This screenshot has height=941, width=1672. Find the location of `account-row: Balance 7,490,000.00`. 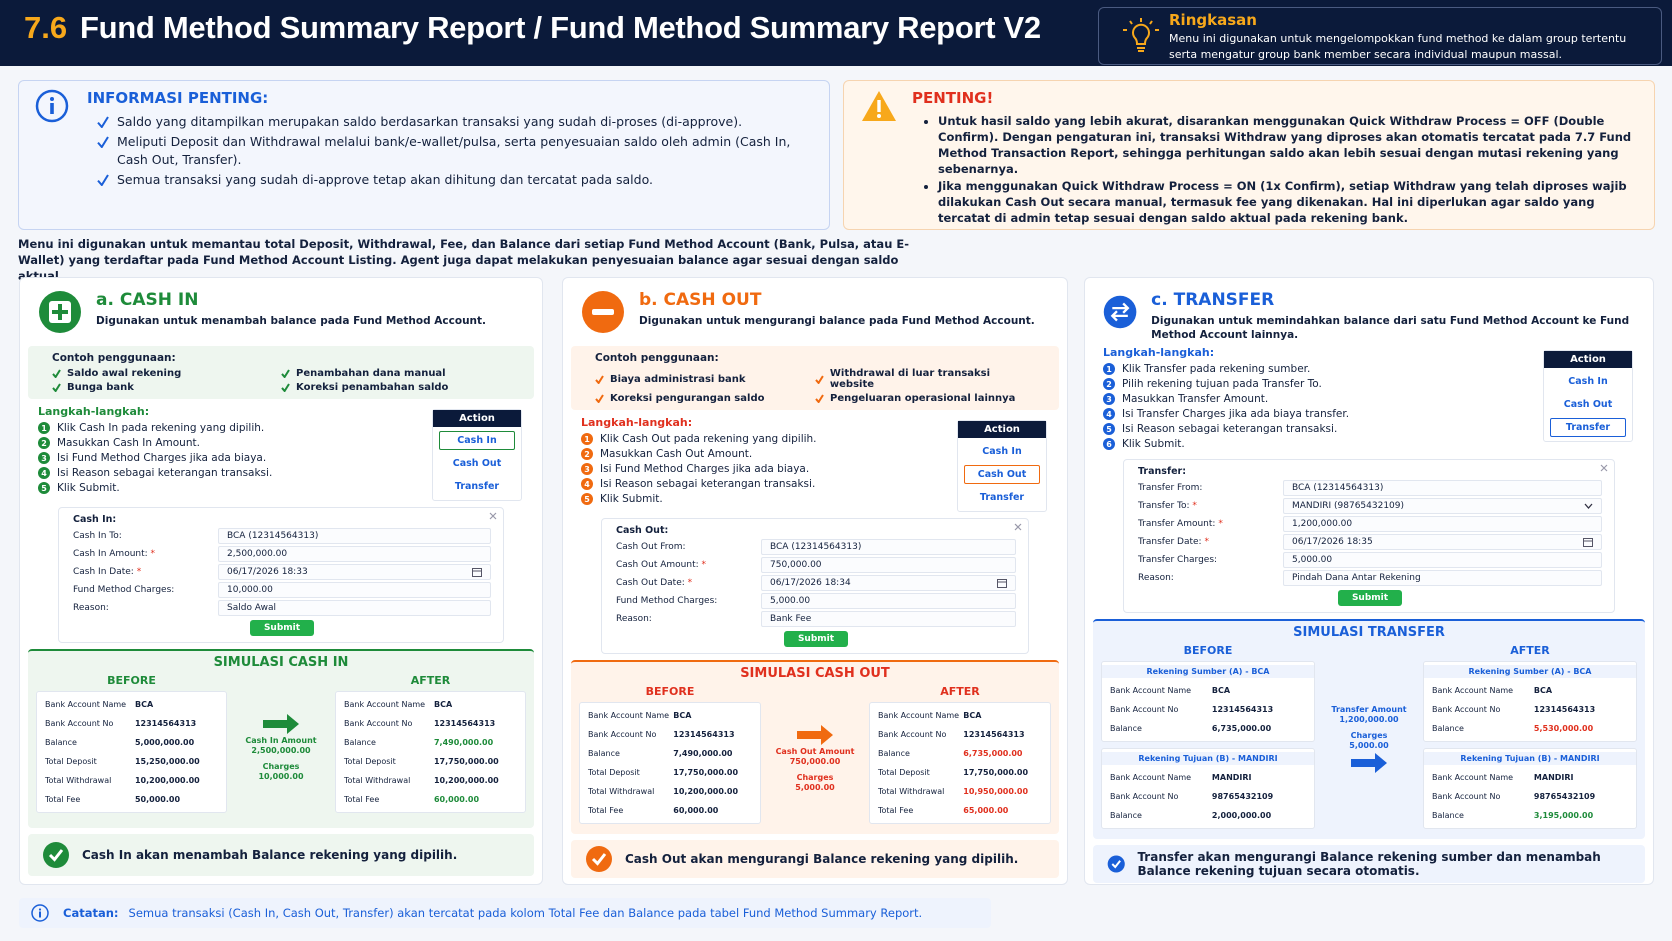

account-row: Balance 7,490,000.00 is located at coordinates (670, 753).